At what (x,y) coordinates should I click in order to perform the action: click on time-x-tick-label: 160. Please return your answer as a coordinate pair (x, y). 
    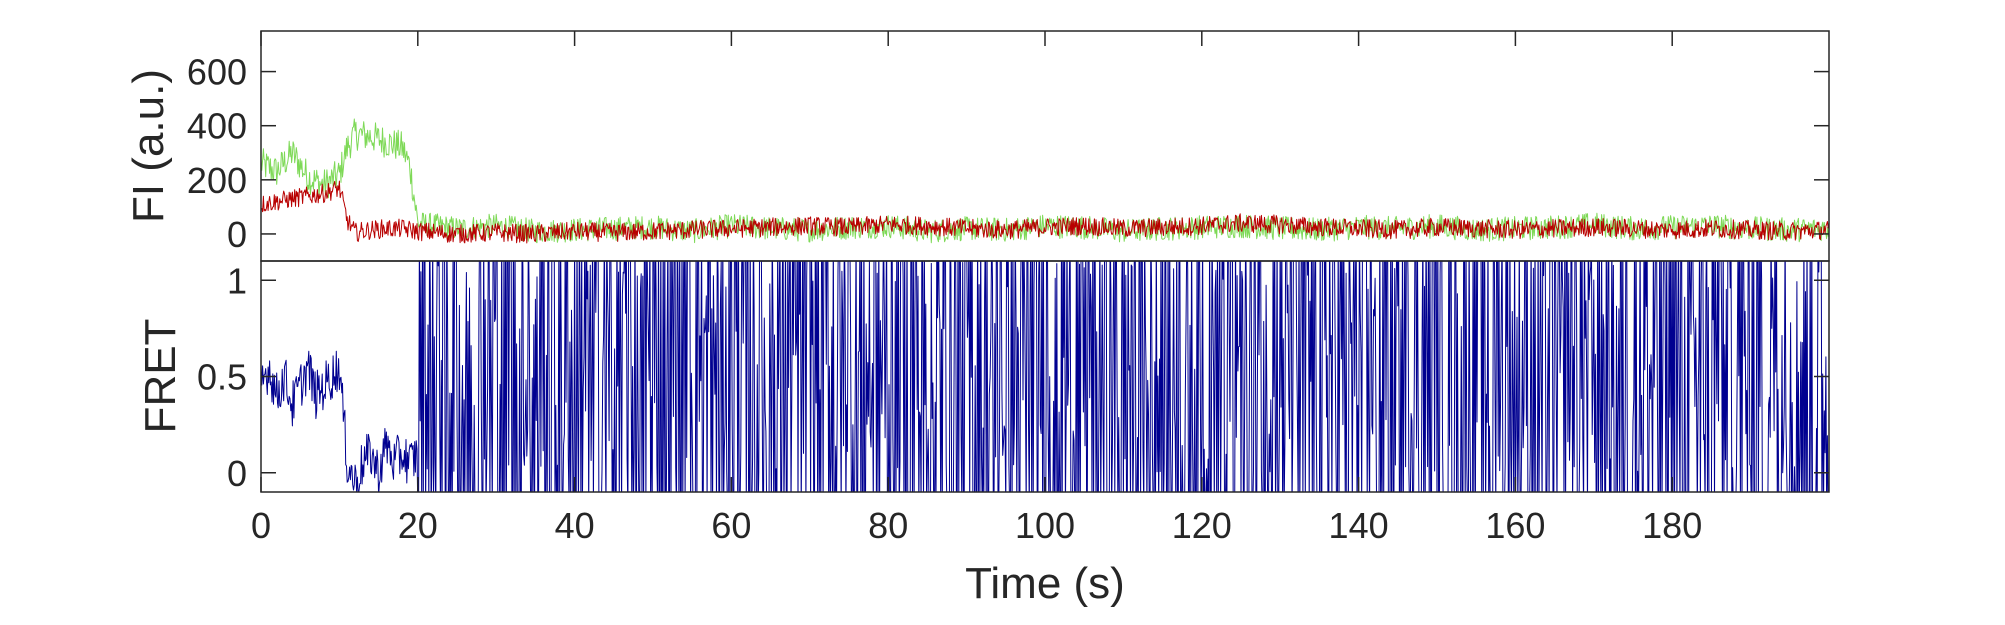
    Looking at the image, I should click on (1515, 525).